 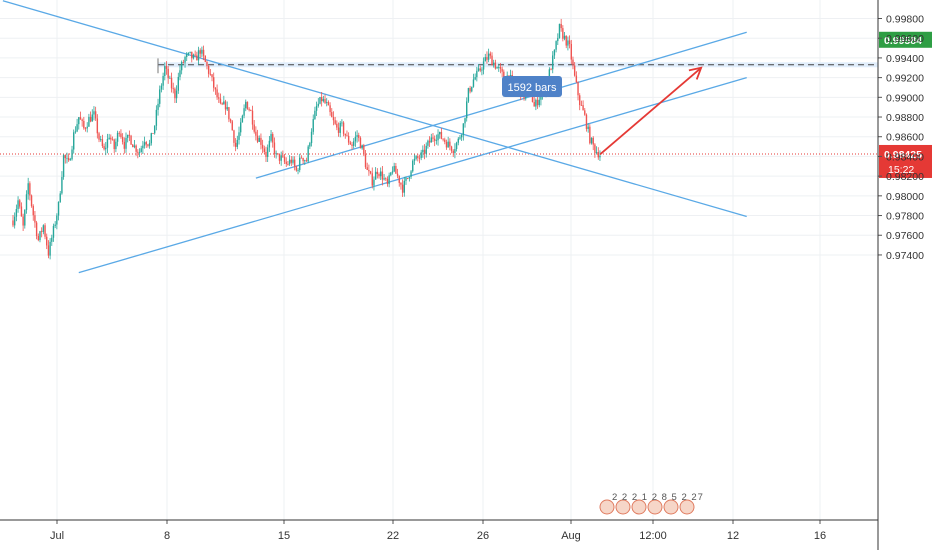 I want to click on range-bars-label: 1592 bars, so click(x=532, y=88).